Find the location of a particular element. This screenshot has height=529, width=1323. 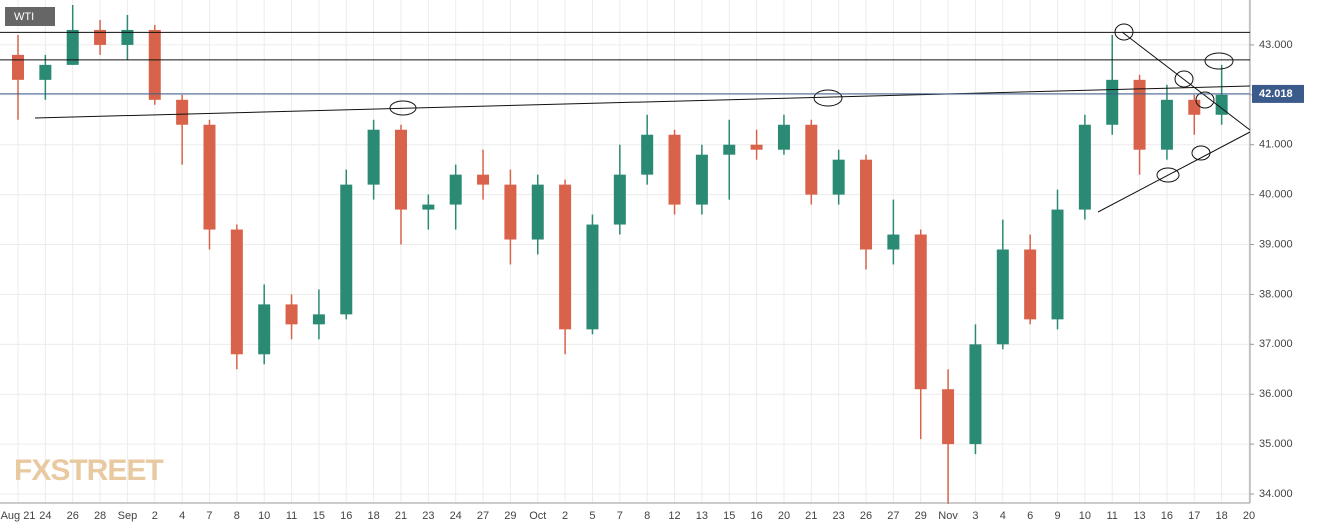

y-tick-label: 37.000 is located at coordinates (1276, 344).